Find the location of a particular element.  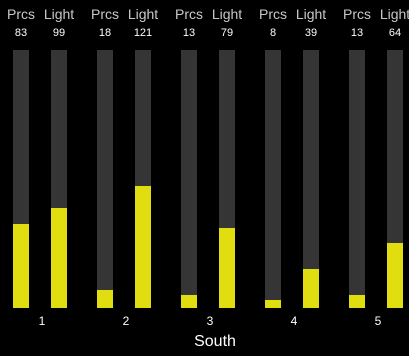

channel-number: 1 is located at coordinates (42, 321).